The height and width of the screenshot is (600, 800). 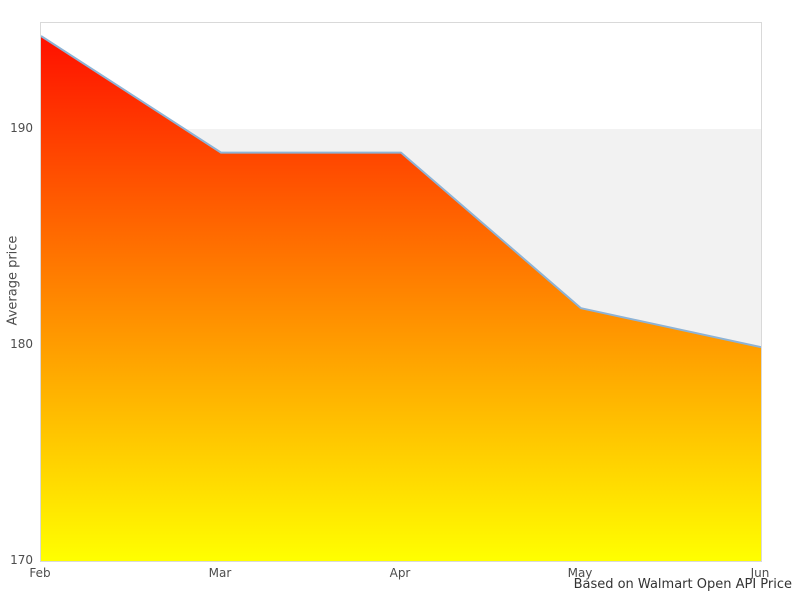 What do you see at coordinates (13, 280) in the screenshot?
I see `y-axis-label: Average price` at bounding box center [13, 280].